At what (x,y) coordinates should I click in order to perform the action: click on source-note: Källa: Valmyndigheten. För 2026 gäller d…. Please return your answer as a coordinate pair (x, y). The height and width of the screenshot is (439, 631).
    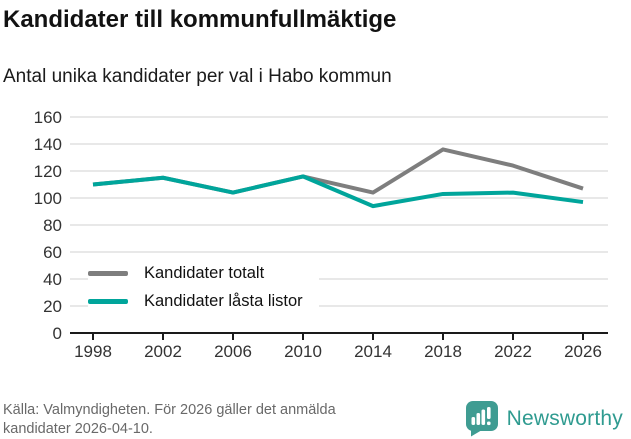
    Looking at the image, I should click on (169, 420).